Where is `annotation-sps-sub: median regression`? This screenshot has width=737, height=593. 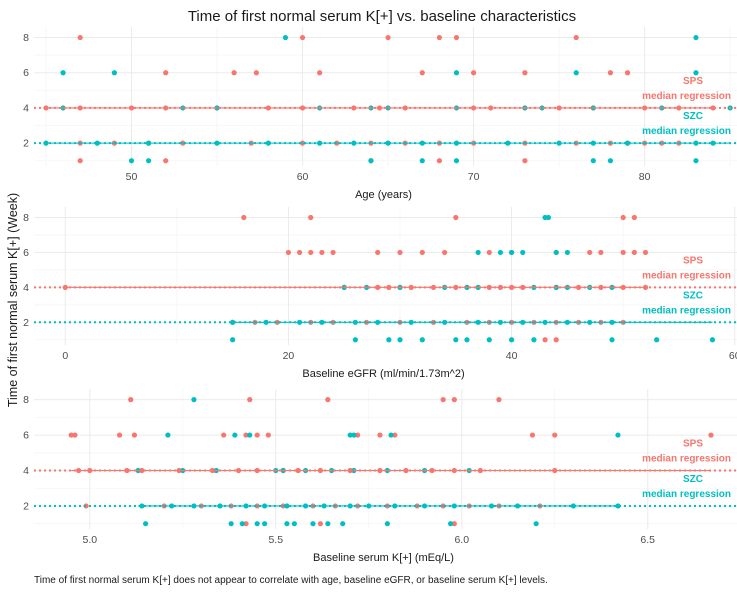 annotation-sps-sub: median regression is located at coordinates (686, 275).